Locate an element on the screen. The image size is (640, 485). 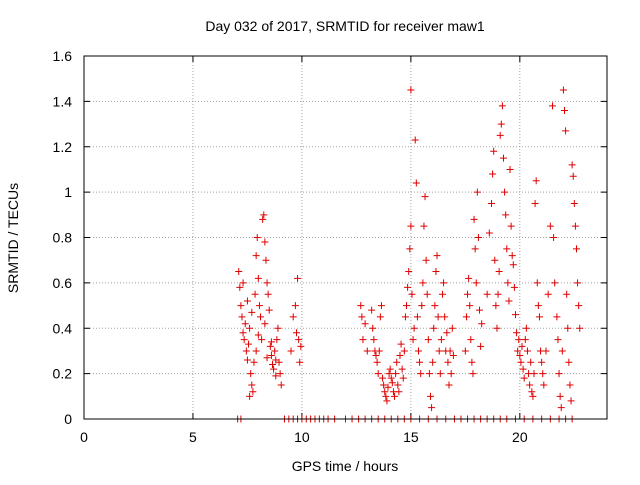
y-tick-label: 0.8 is located at coordinates (63, 238).